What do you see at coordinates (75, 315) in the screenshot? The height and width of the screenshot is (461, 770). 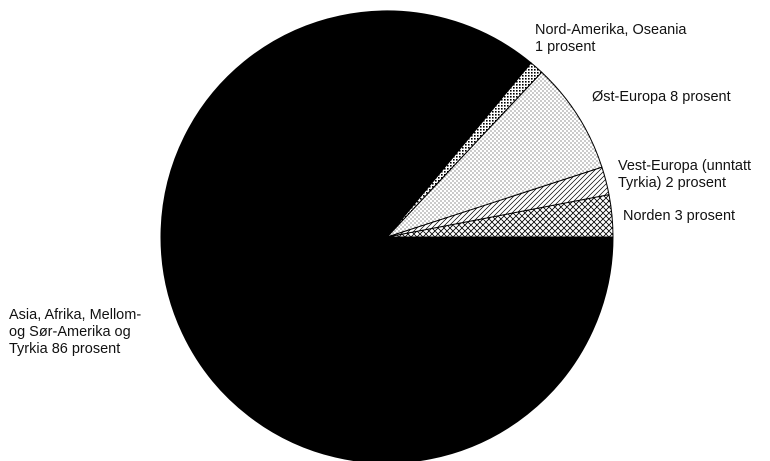 I see `slice-label-line: Asia, Afrika, Mellom-` at bounding box center [75, 315].